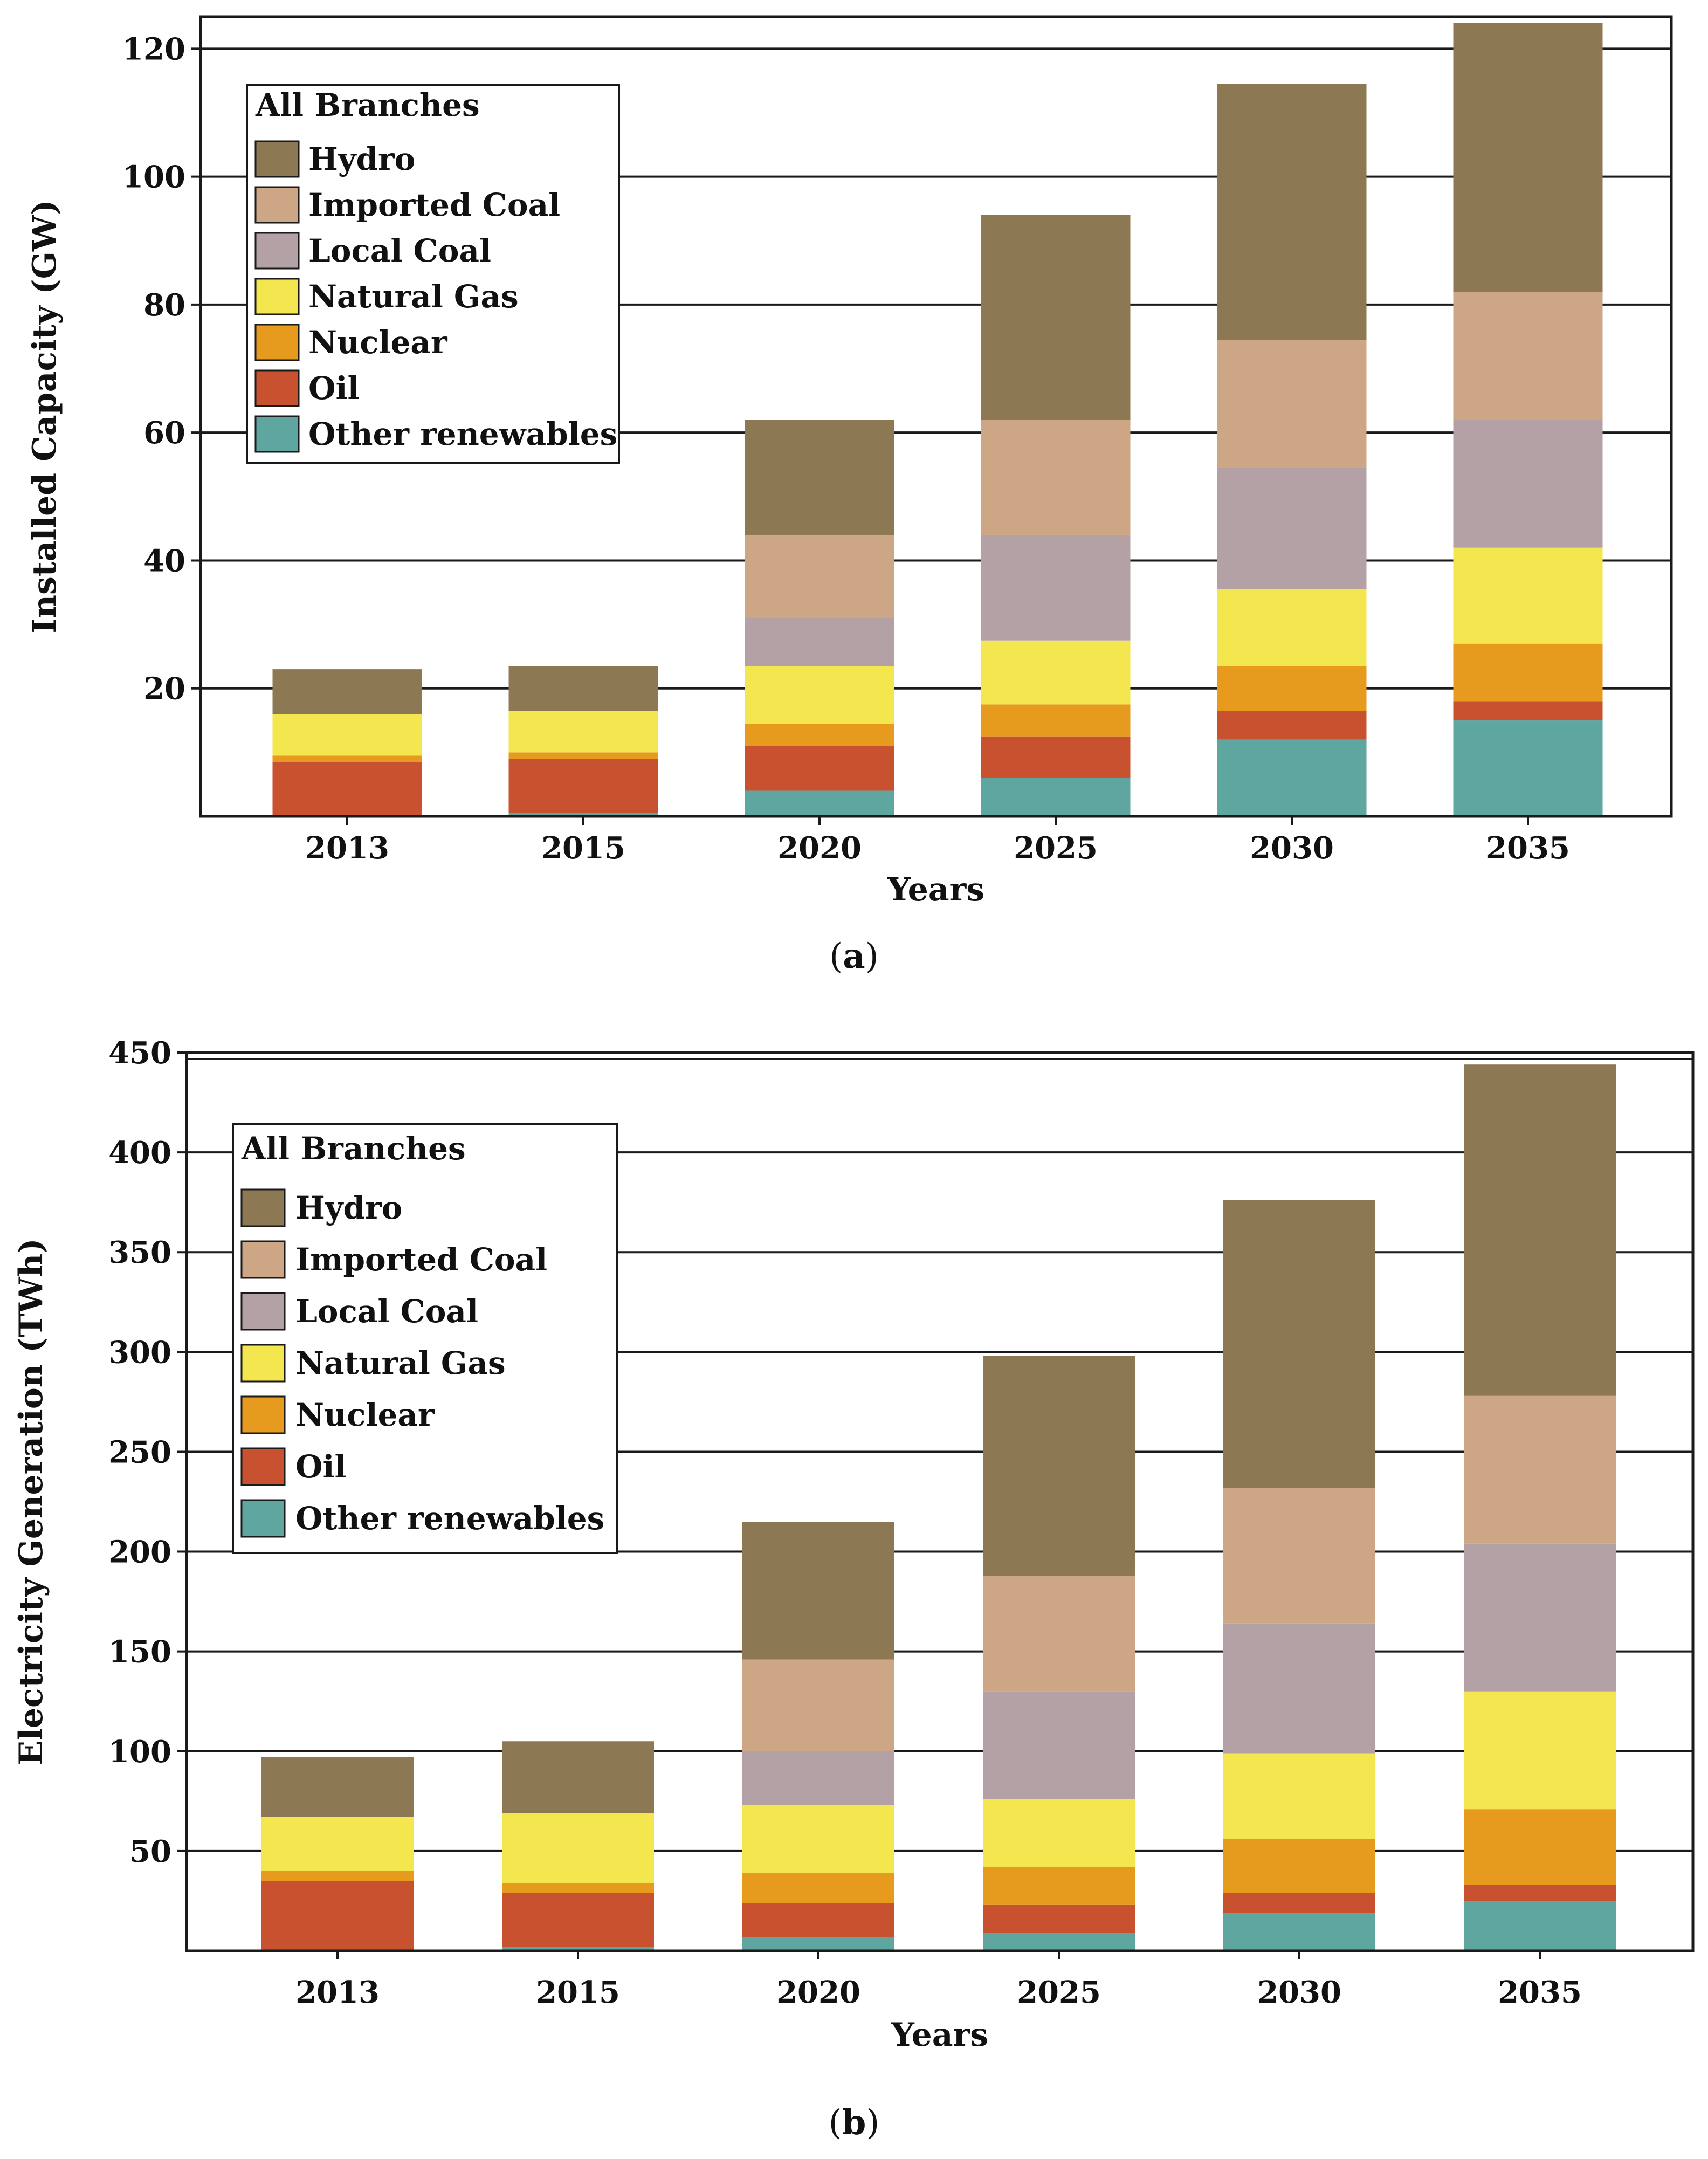 Image resolution: width=1708 pixels, height=2159 pixels. Describe the element at coordinates (818, 1839) in the screenshot. I see `bar-segment-natural-gas-2020` at that location.